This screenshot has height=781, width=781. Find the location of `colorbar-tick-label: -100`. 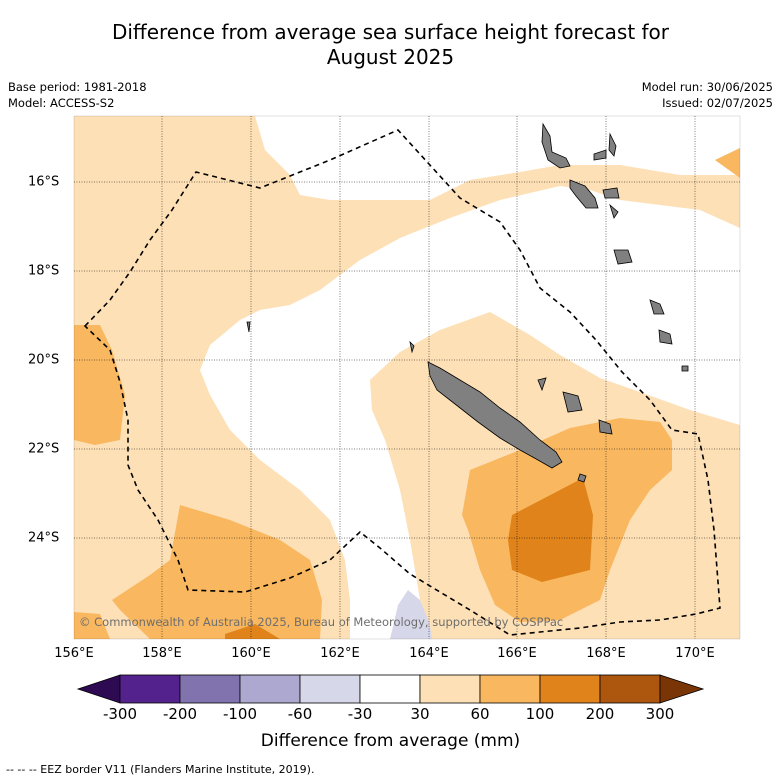

colorbar-tick-label: -100 is located at coordinates (240, 714).